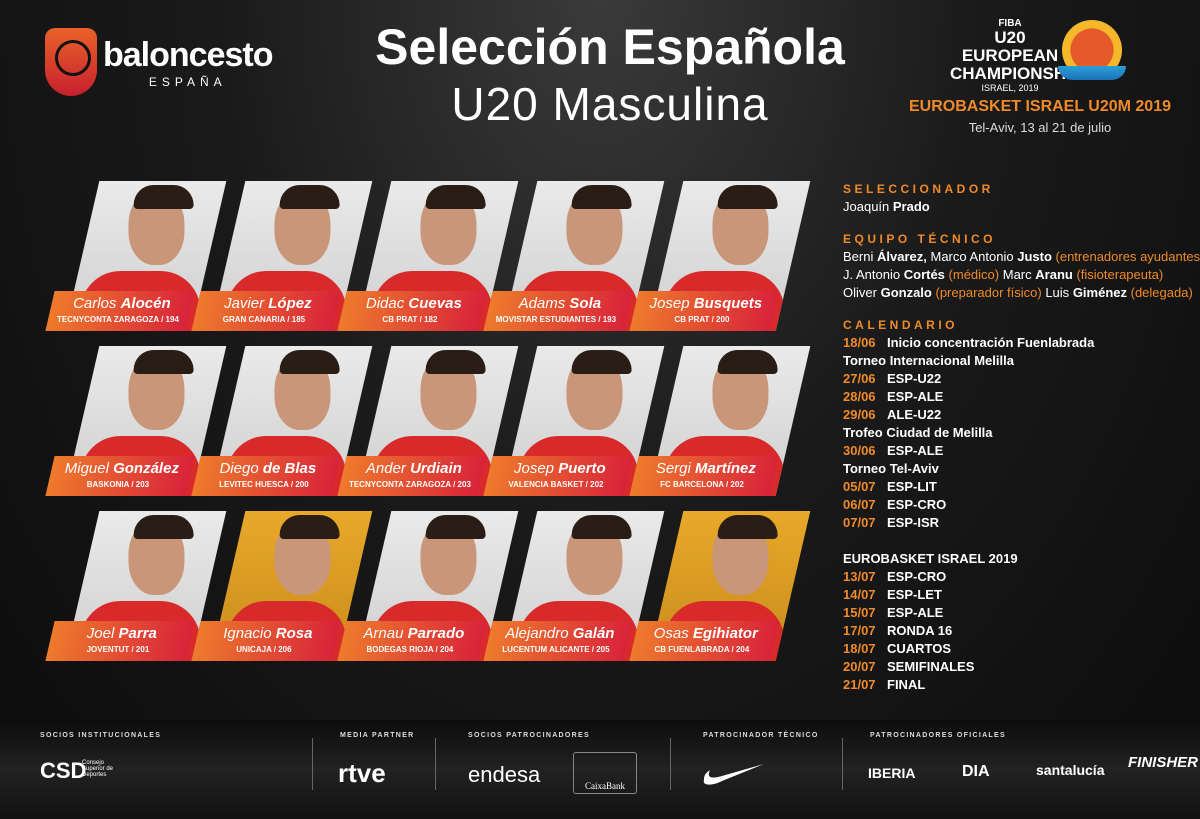 This screenshot has height=819, width=1200. Describe the element at coordinates (886, 206) in the screenshot. I see `coach: Joaquín Prado` at that location.